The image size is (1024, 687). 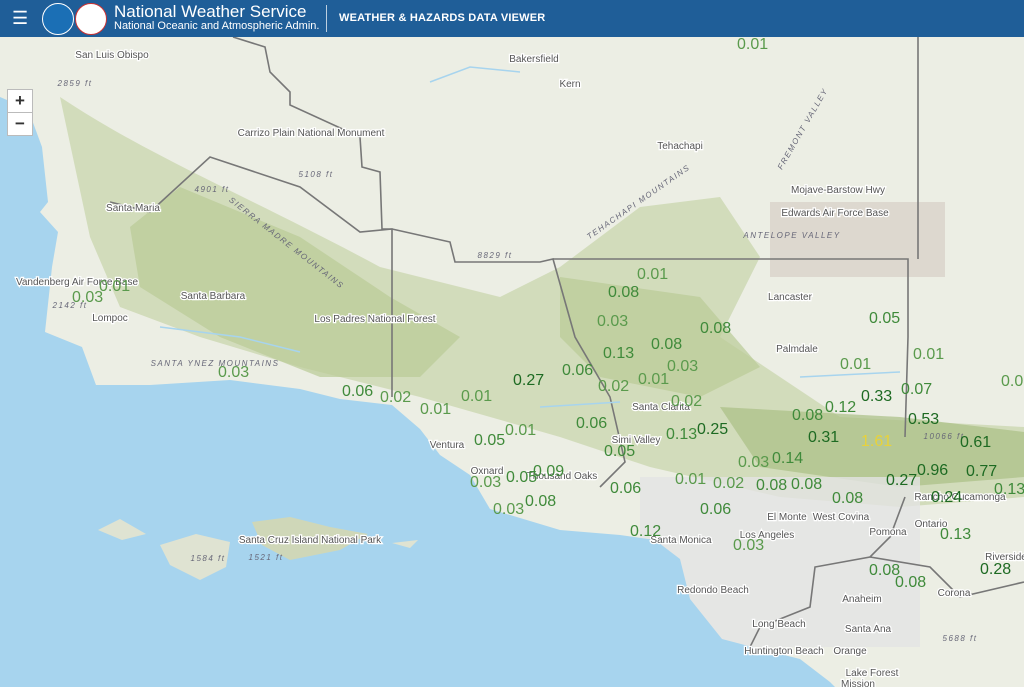 I want to click on precip-label: 0.24, so click(x=946, y=497).